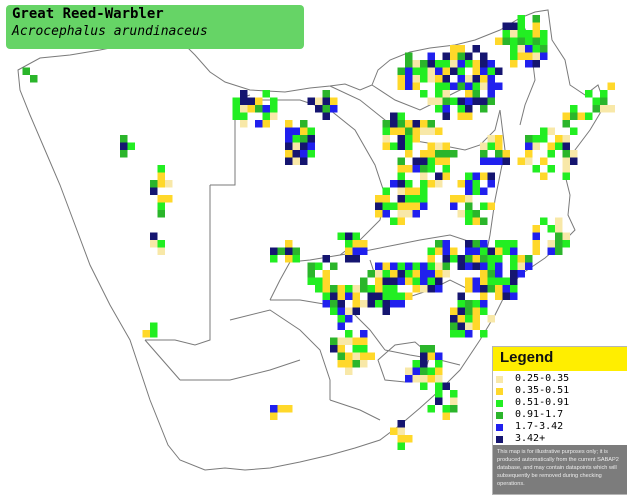 This screenshot has height=495, width=627. Describe the element at coordinates (499, 379) in the screenshot. I see `legend-swatch` at that location.